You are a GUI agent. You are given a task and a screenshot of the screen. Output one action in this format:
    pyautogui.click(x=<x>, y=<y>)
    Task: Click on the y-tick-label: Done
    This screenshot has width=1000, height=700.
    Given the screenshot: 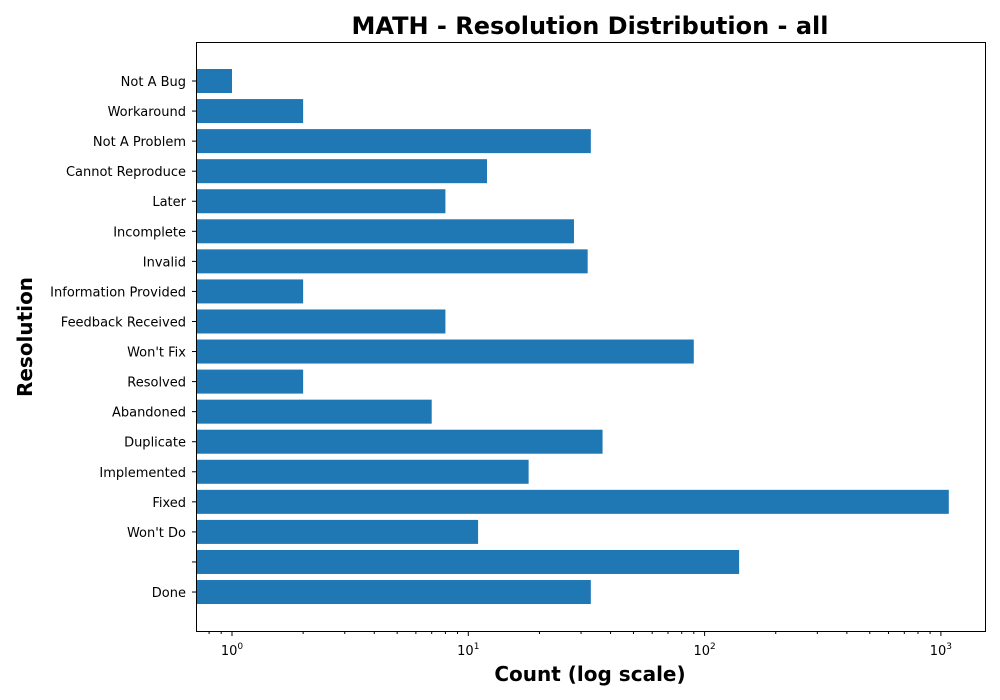 What is the action you would take?
    pyautogui.click(x=169, y=593)
    